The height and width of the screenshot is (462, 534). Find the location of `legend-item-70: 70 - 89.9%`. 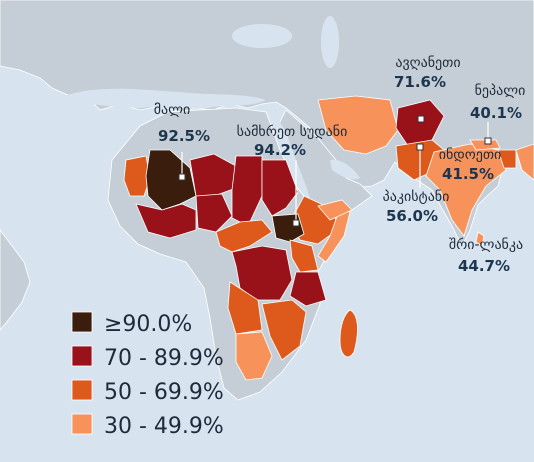

legend-item-70: 70 - 89.9% is located at coordinates (147, 358).